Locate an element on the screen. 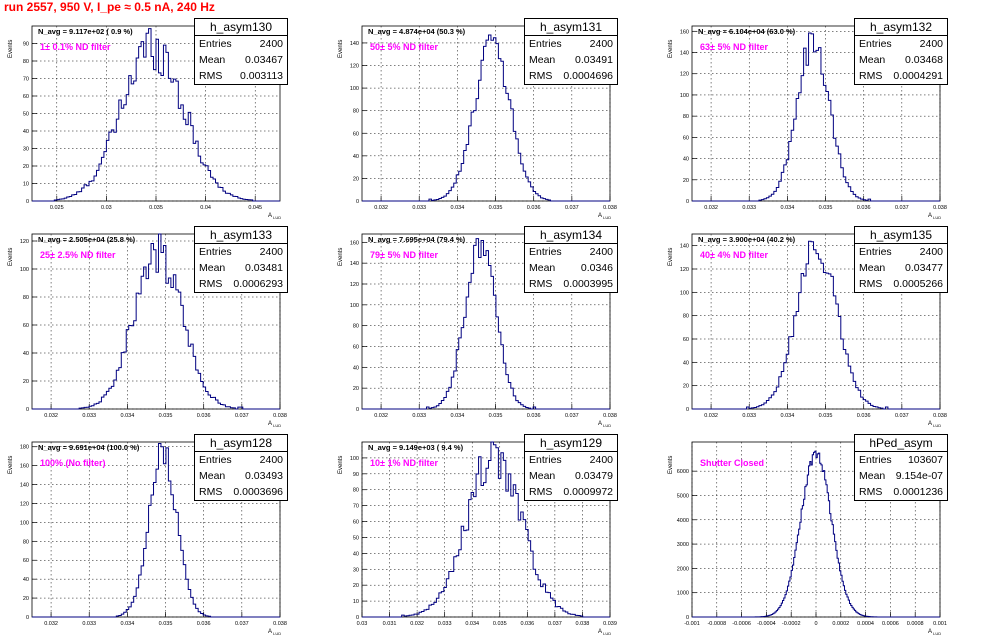 The width and height of the screenshot is (996, 642). y-tick-label: 50 is located at coordinates (356, 538).